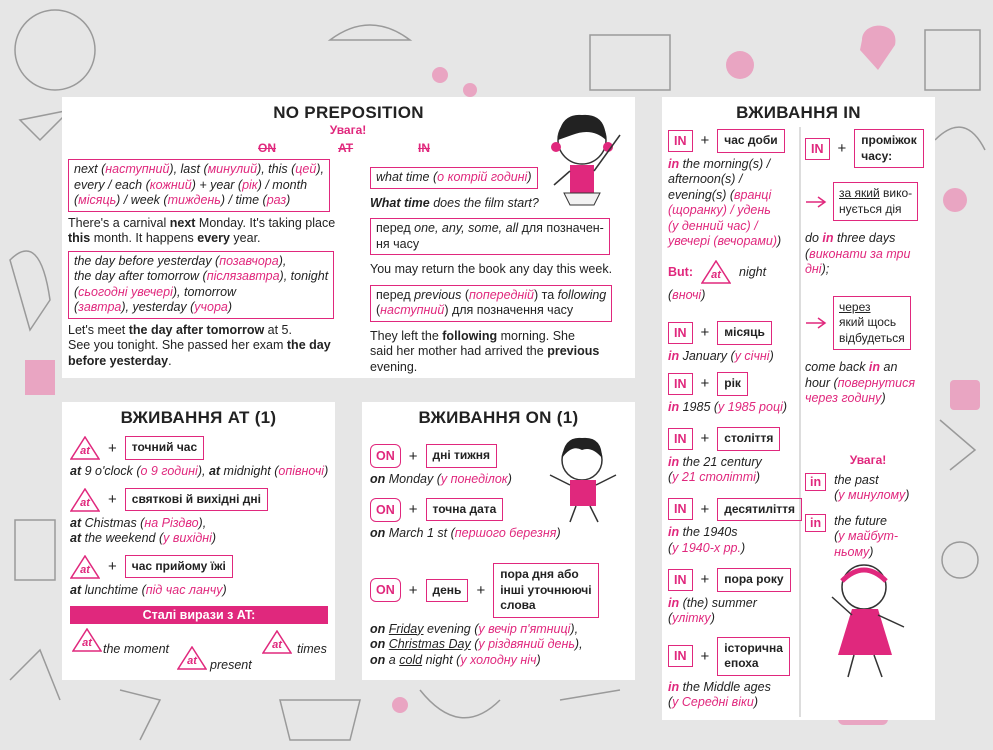 The width and height of the screenshot is (993, 750). Describe the element at coordinates (412, 310) in the screenshot. I see `text-run: наступний` at that location.